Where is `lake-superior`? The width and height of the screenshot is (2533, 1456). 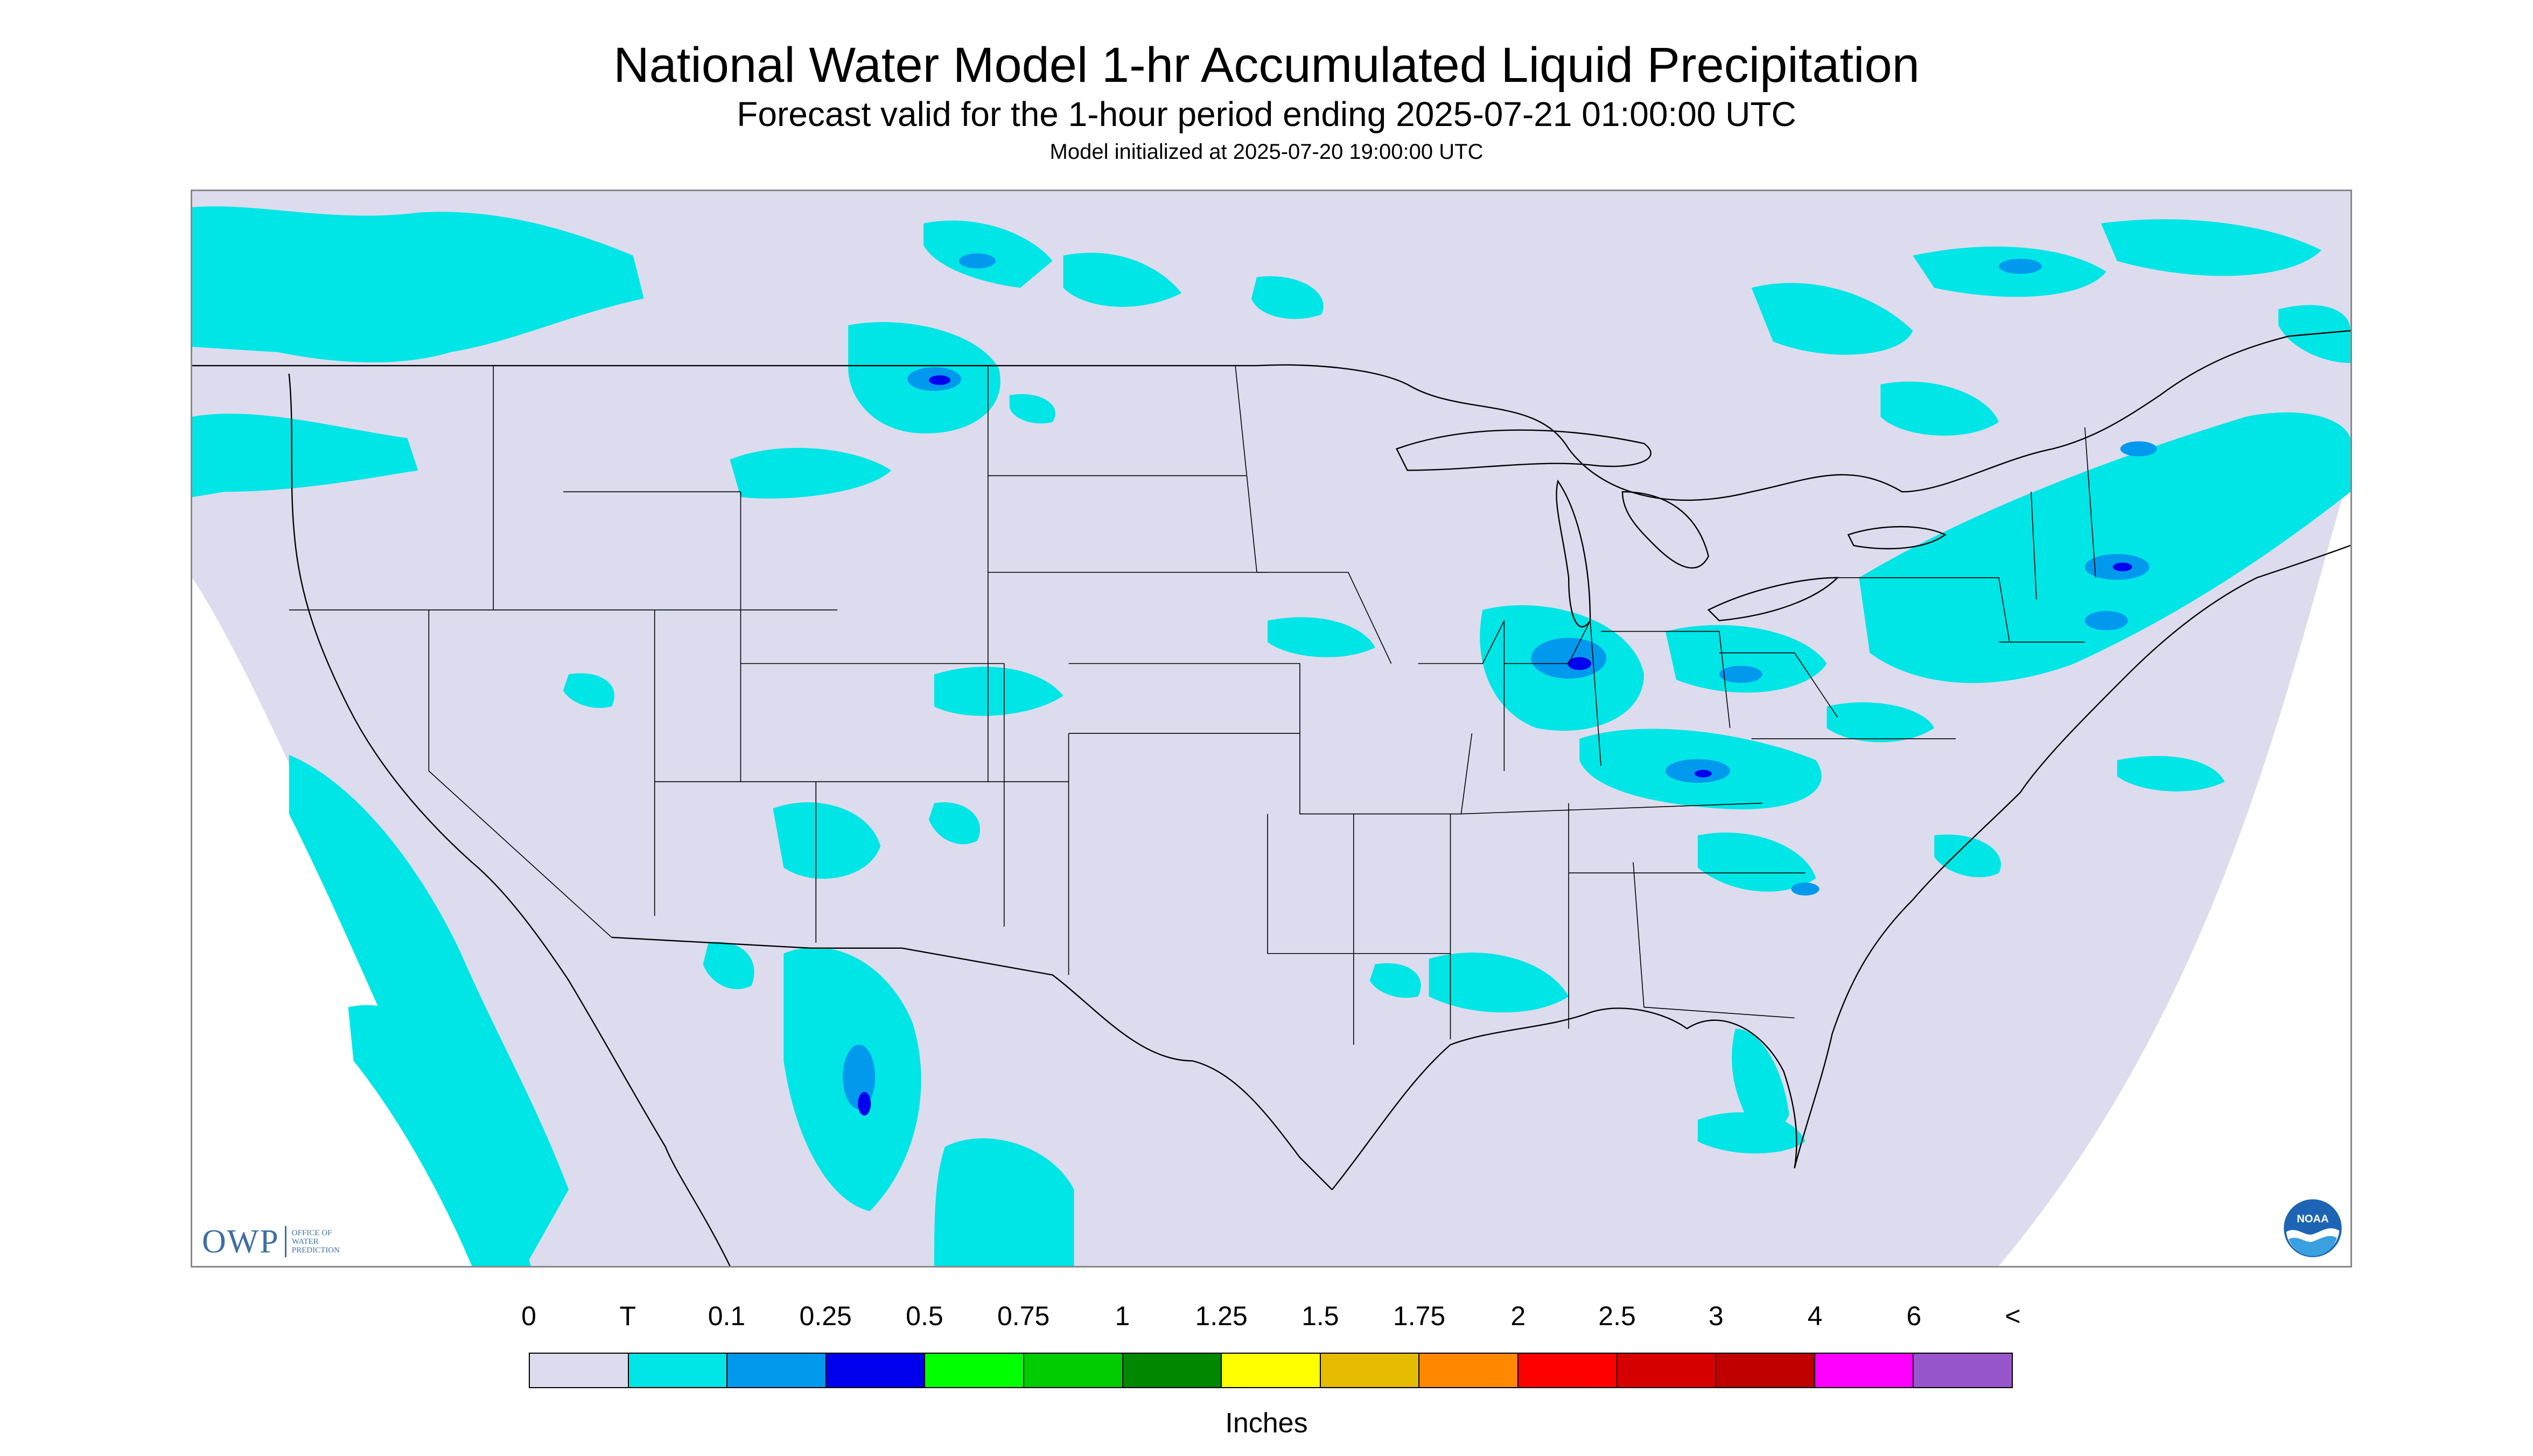
lake-superior is located at coordinates (1523, 450).